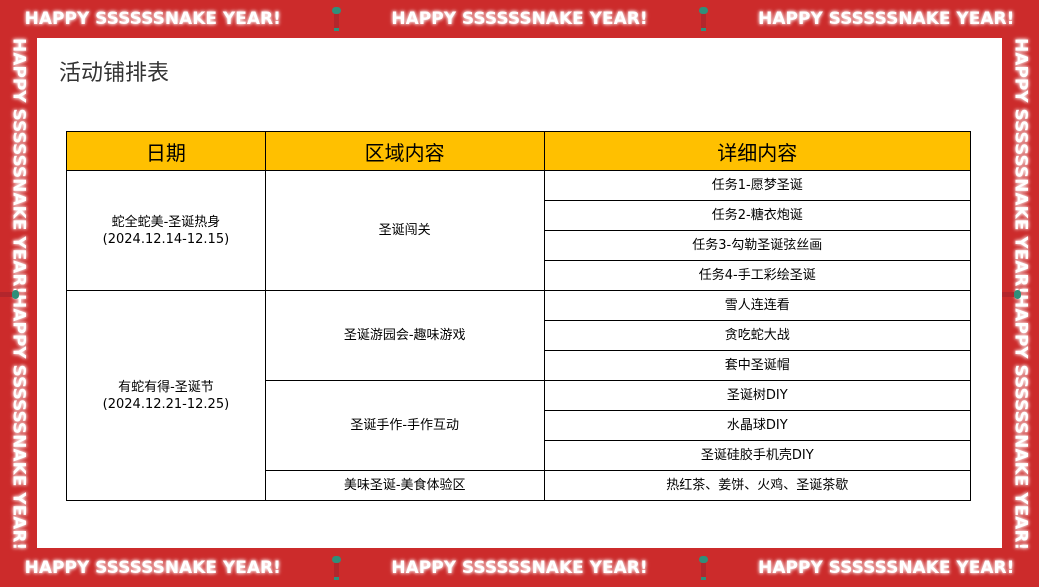 This screenshot has width=1039, height=587. What do you see at coordinates (757, 185) in the screenshot?
I see `detail-cell: 任务1-愿梦圣诞` at bounding box center [757, 185].